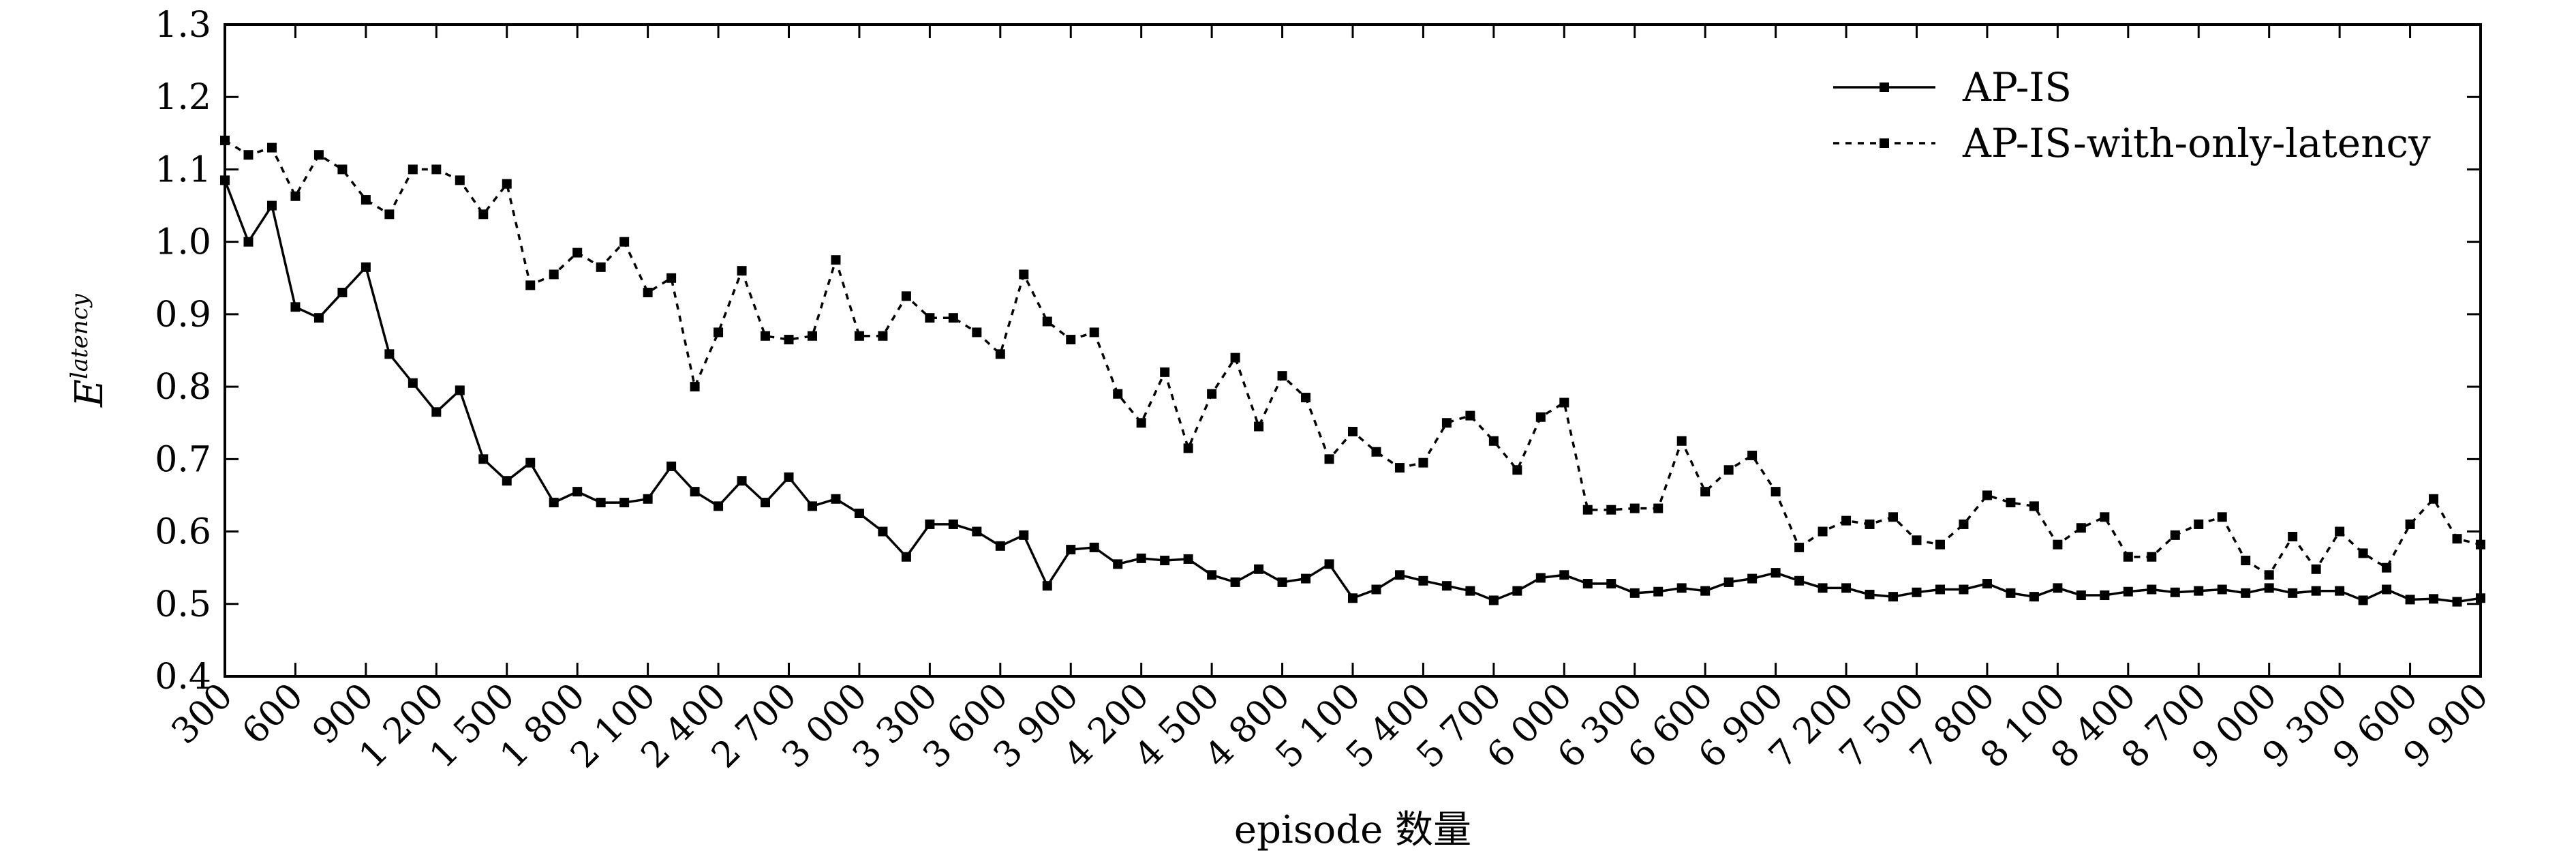 Image resolution: width=2576 pixels, height=855 pixels. I want to click on y-tick-label: 0.5, so click(183, 604).